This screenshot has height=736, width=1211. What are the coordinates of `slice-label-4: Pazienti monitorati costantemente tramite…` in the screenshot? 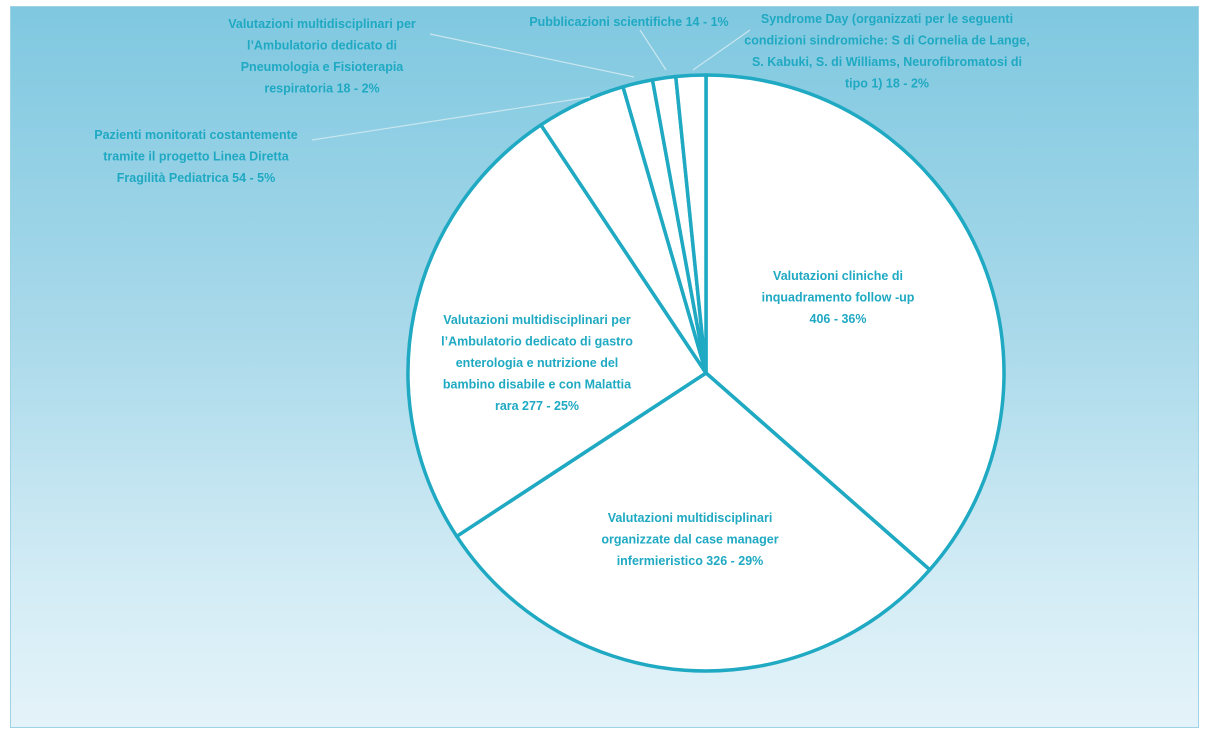 It's located at (196, 156).